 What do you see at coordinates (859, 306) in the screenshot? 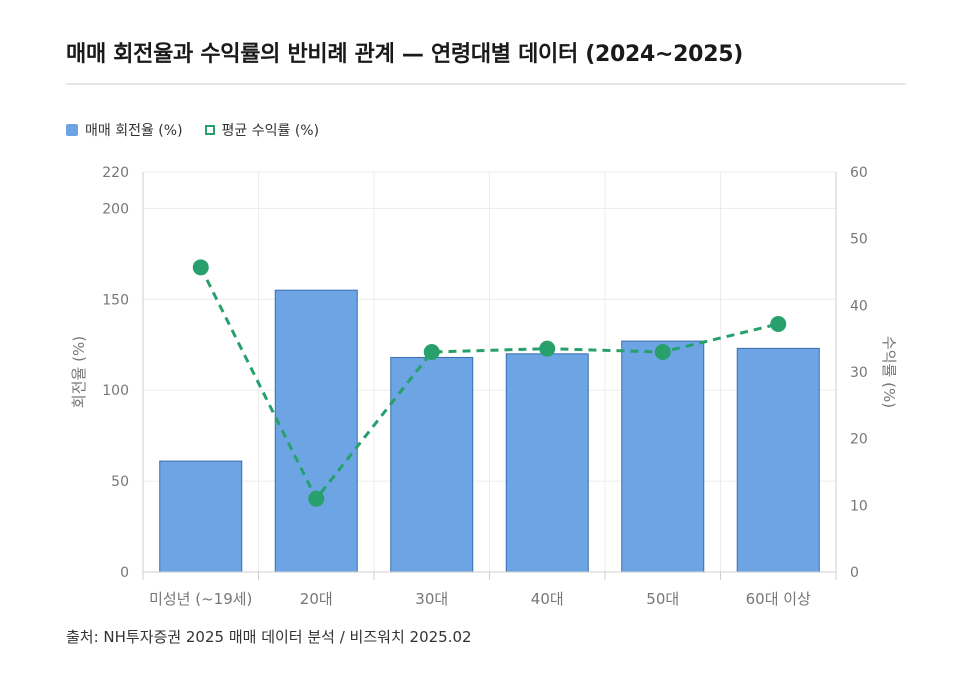
I see `y2-tick-label: 40` at bounding box center [859, 306].